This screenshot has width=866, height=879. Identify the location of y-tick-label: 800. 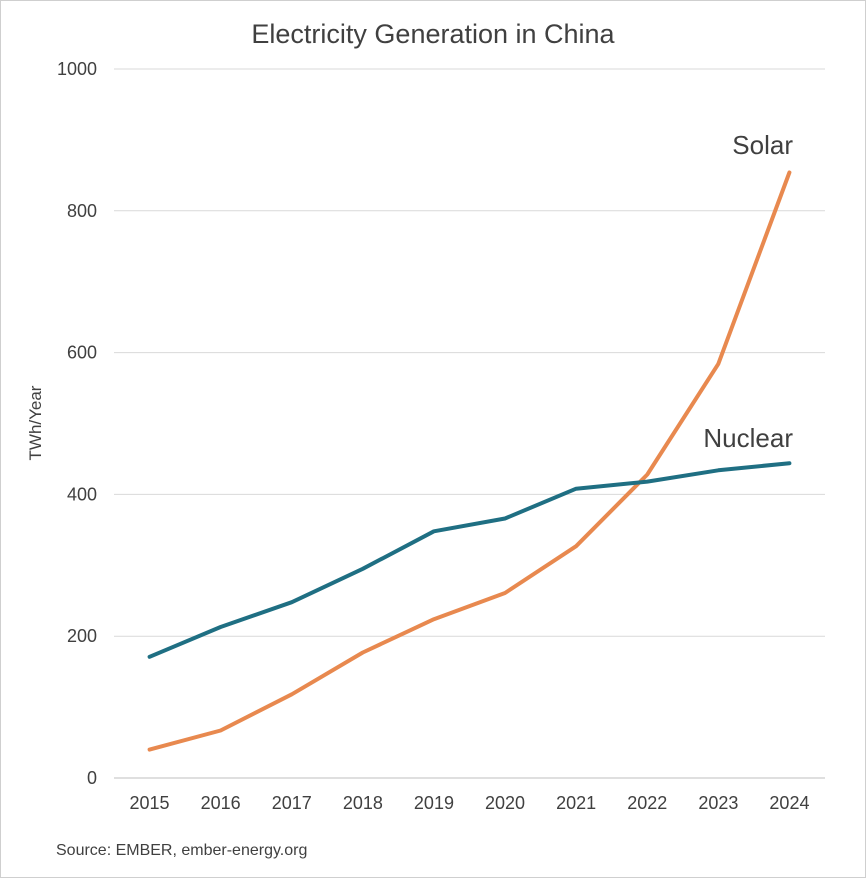
(82, 211).